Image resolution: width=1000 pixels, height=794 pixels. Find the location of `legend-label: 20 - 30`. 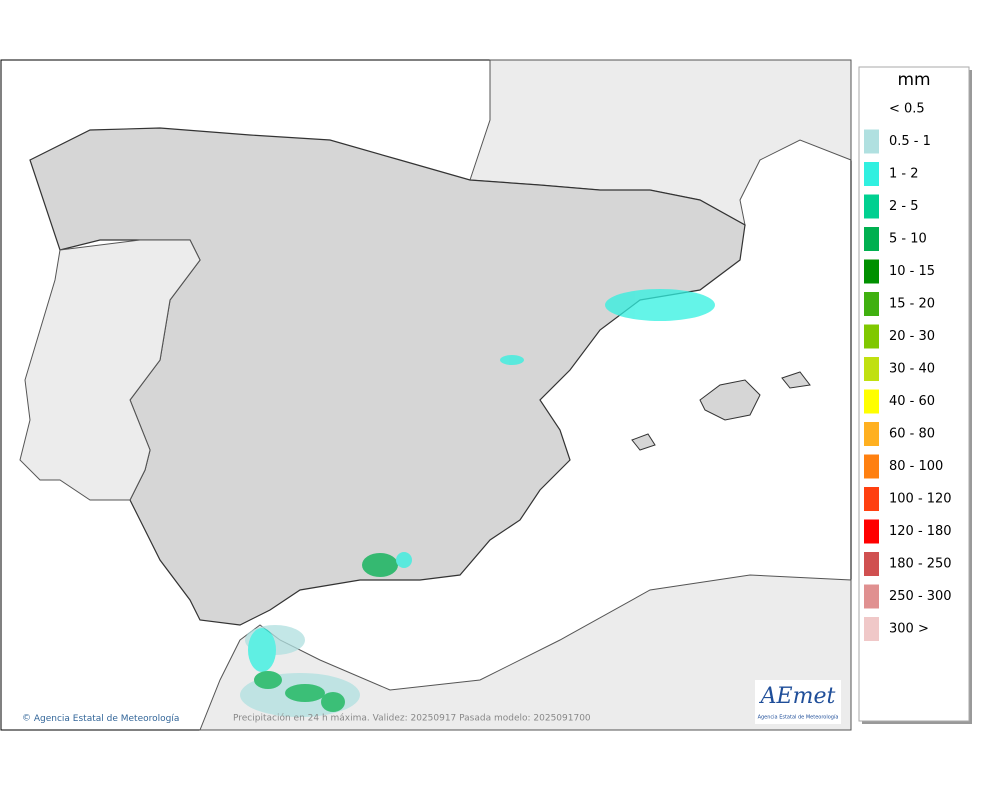

legend-label: 20 - 30 is located at coordinates (912, 336).